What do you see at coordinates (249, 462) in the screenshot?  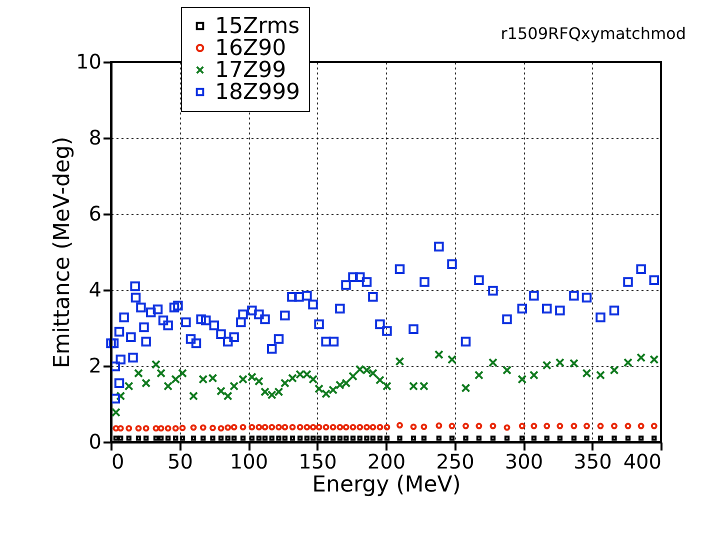 I see `x-tick-label: 100` at bounding box center [249, 462].